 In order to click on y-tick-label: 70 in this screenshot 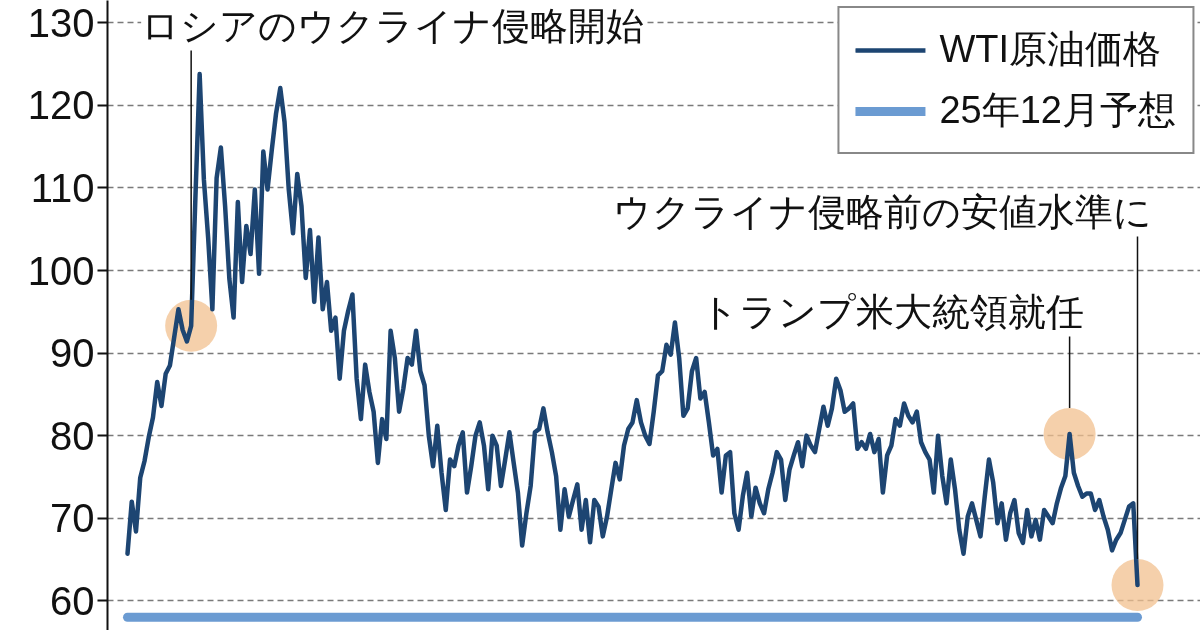, I will do `click(72, 518)`.